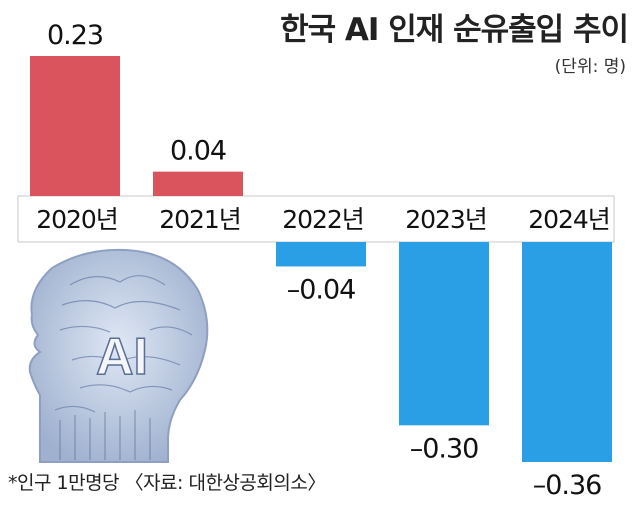  I want to click on category-labels: 2020년 2021년 2022년 2023년 2024년, so click(323, 219).